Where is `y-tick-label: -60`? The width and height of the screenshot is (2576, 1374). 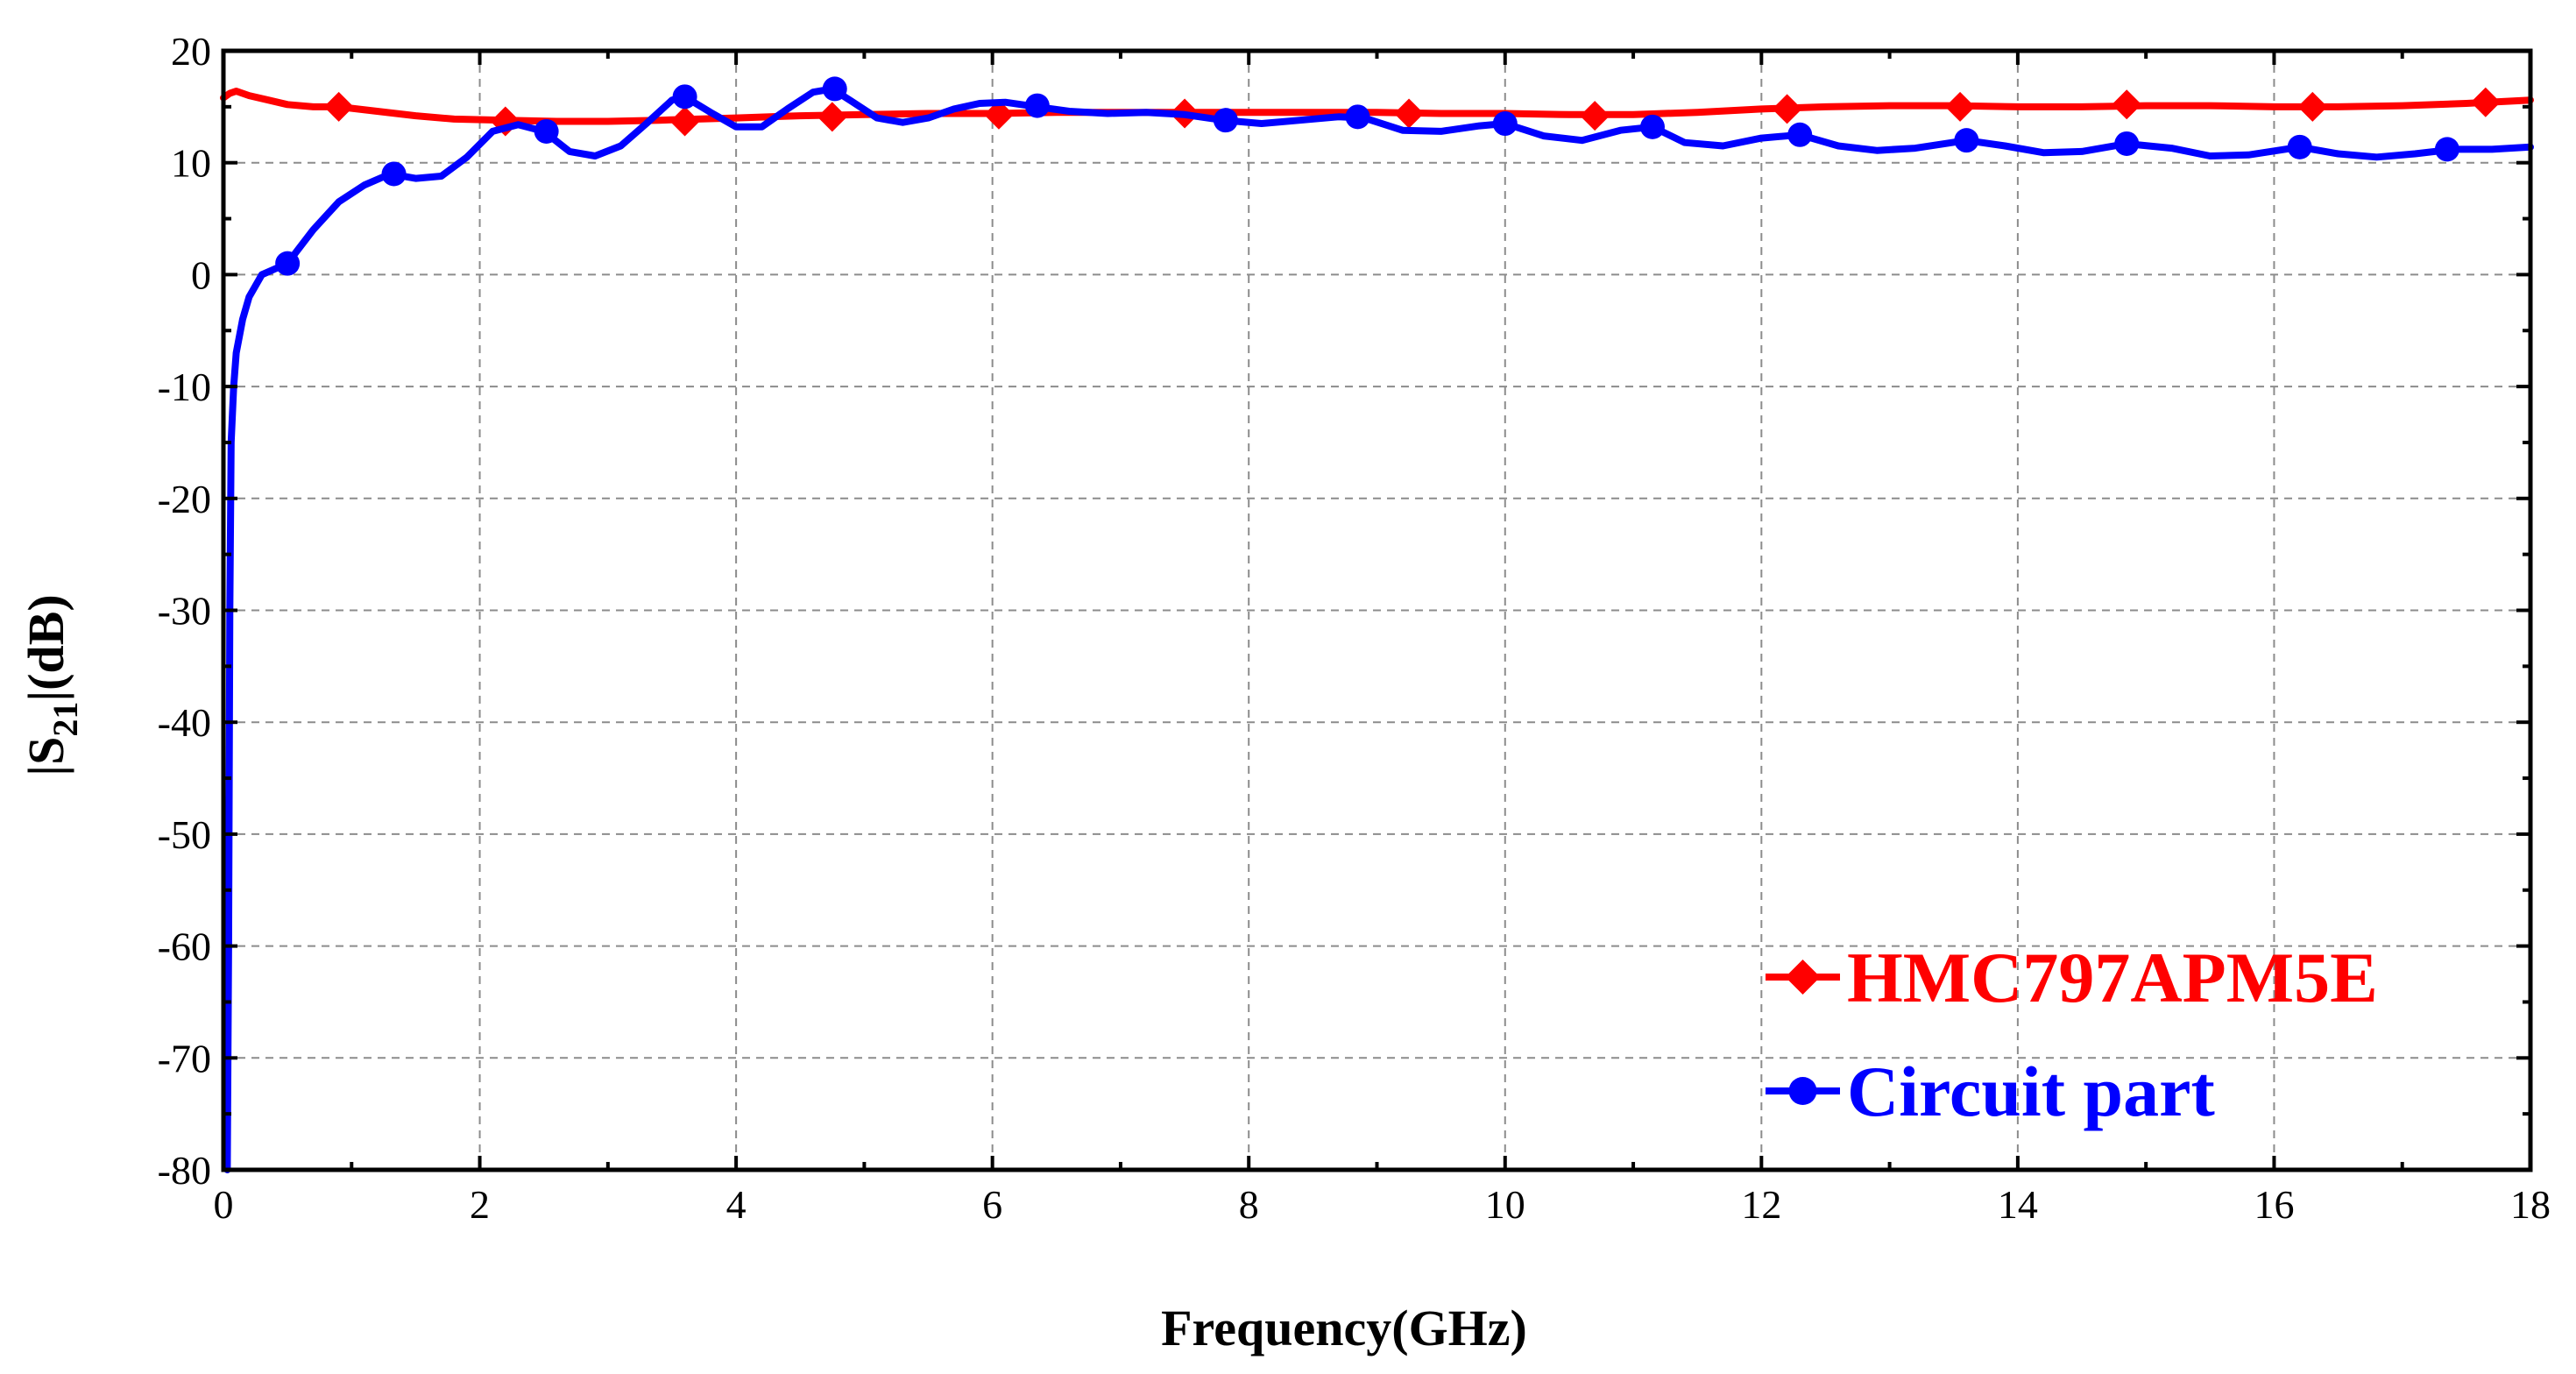
y-tick-label: -60 is located at coordinates (184, 946).